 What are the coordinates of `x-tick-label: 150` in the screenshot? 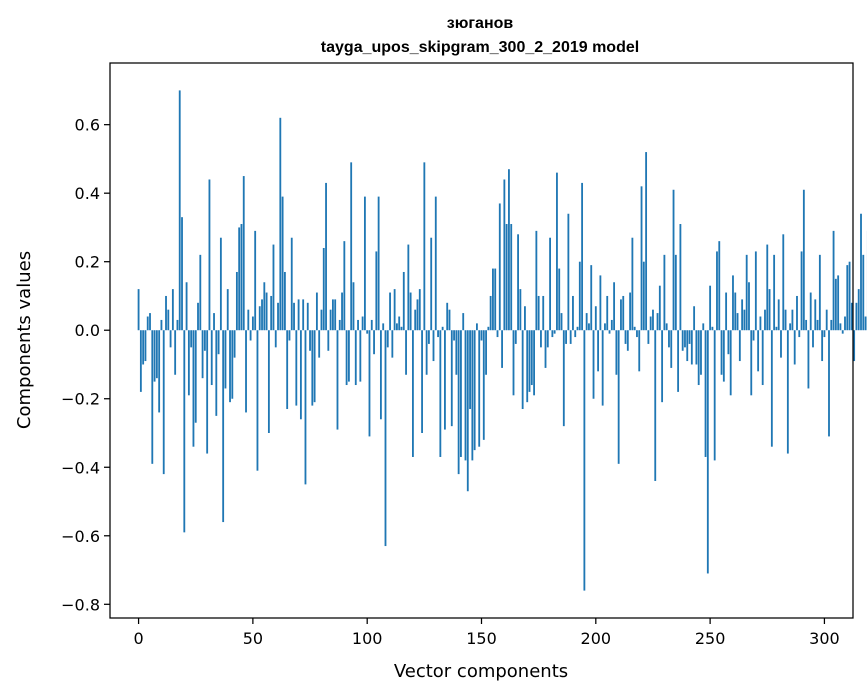 It's located at (481, 638).